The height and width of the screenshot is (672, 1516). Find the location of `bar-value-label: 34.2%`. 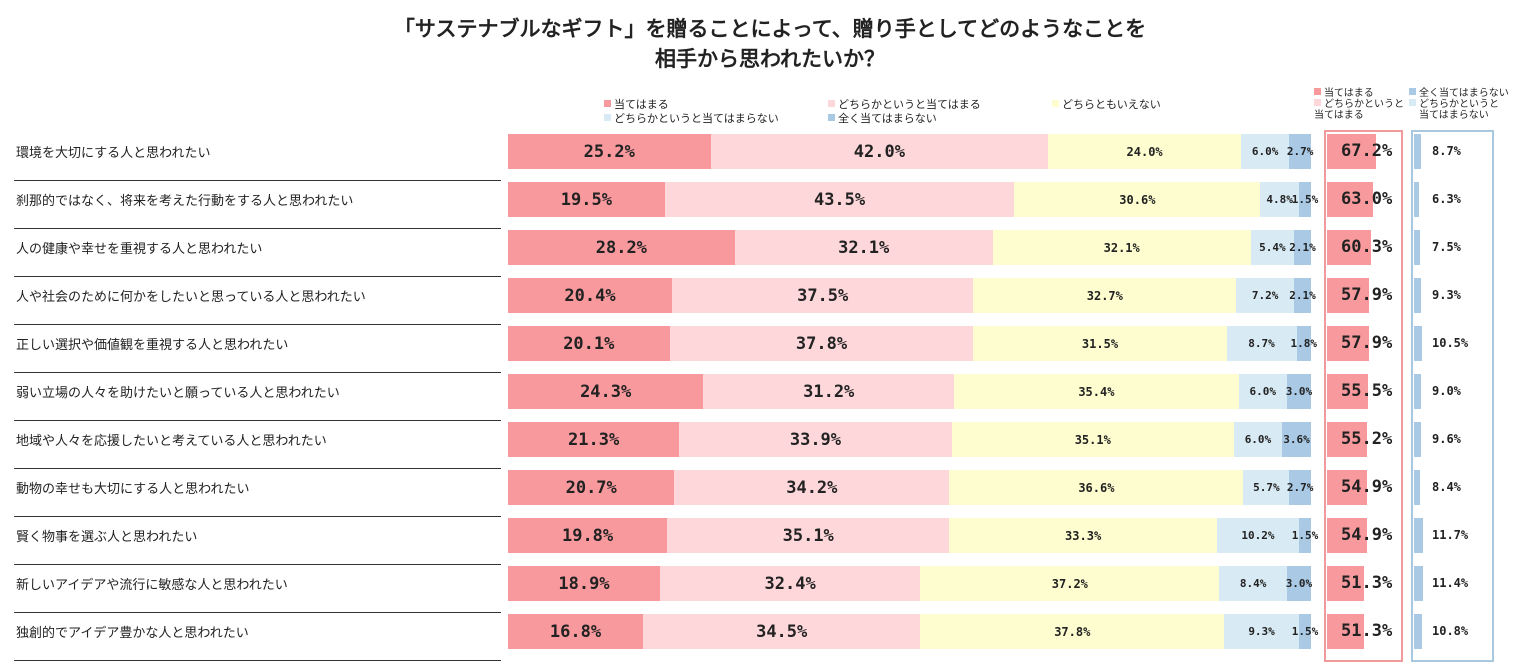

bar-value-label: 34.2% is located at coordinates (812, 487).